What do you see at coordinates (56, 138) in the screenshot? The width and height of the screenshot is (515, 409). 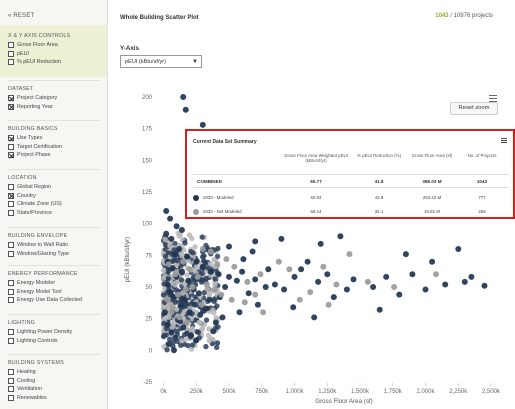 I see `filter-option: Use Types` at bounding box center [56, 138].